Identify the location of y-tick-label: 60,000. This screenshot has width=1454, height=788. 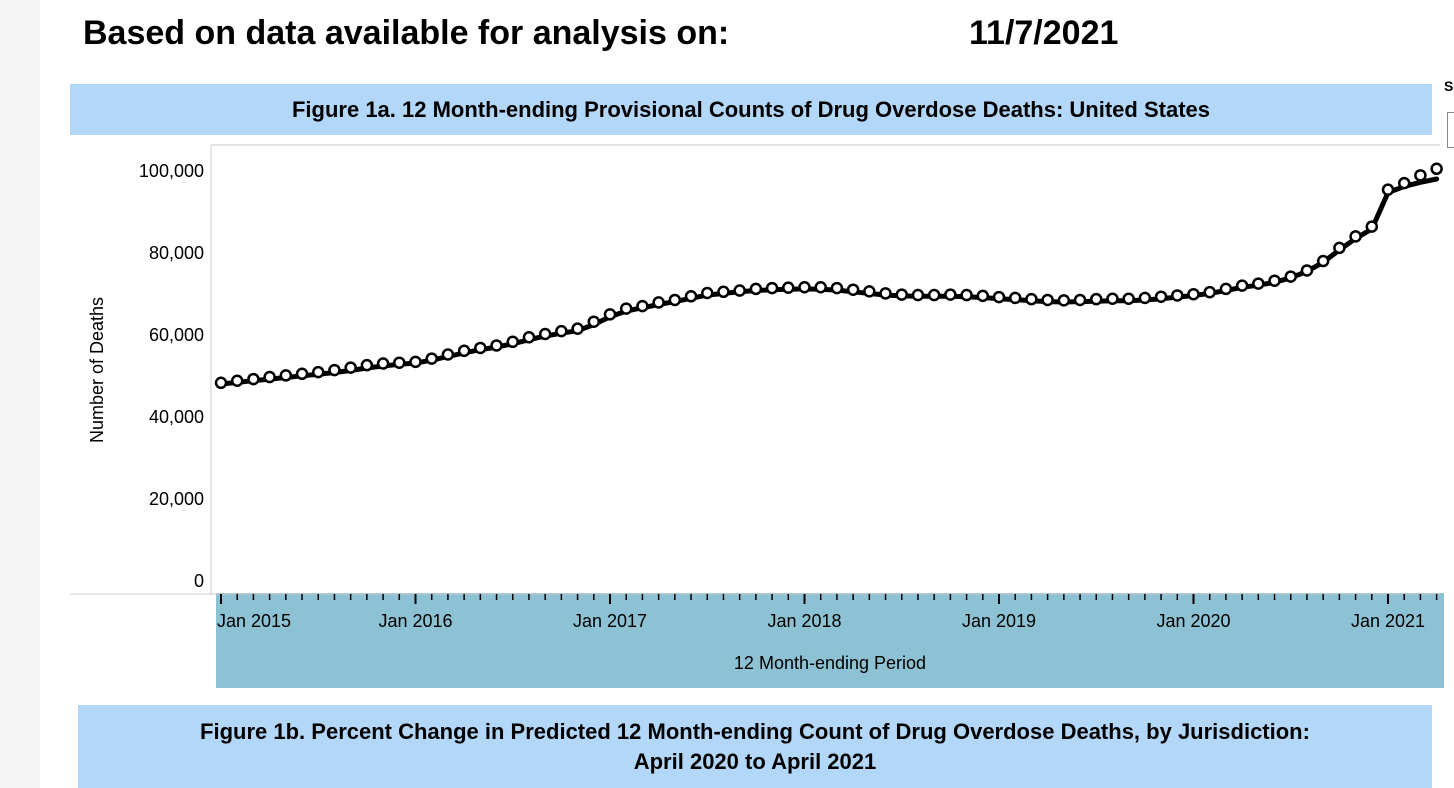
(176, 335).